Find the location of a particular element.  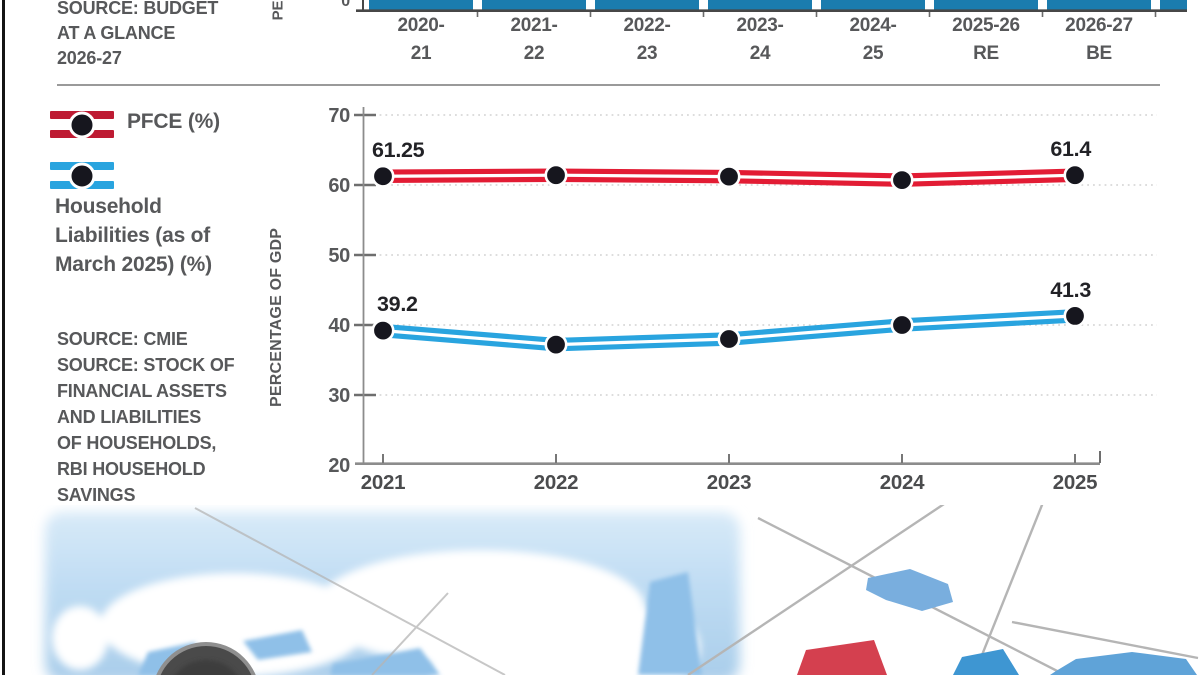

series-household is located at coordinates (729, 330).